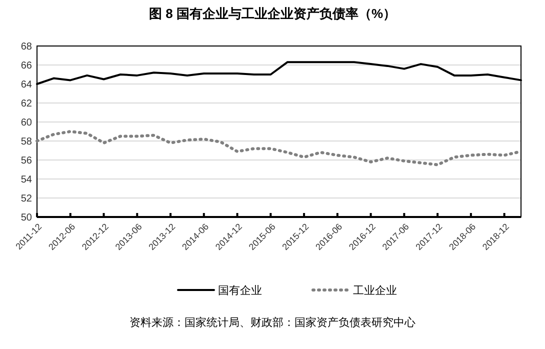 Image resolution: width=545 pixels, height=349 pixels. What do you see at coordinates (26, 123) in the screenshot?
I see `y-tick-label: 60` at bounding box center [26, 123].